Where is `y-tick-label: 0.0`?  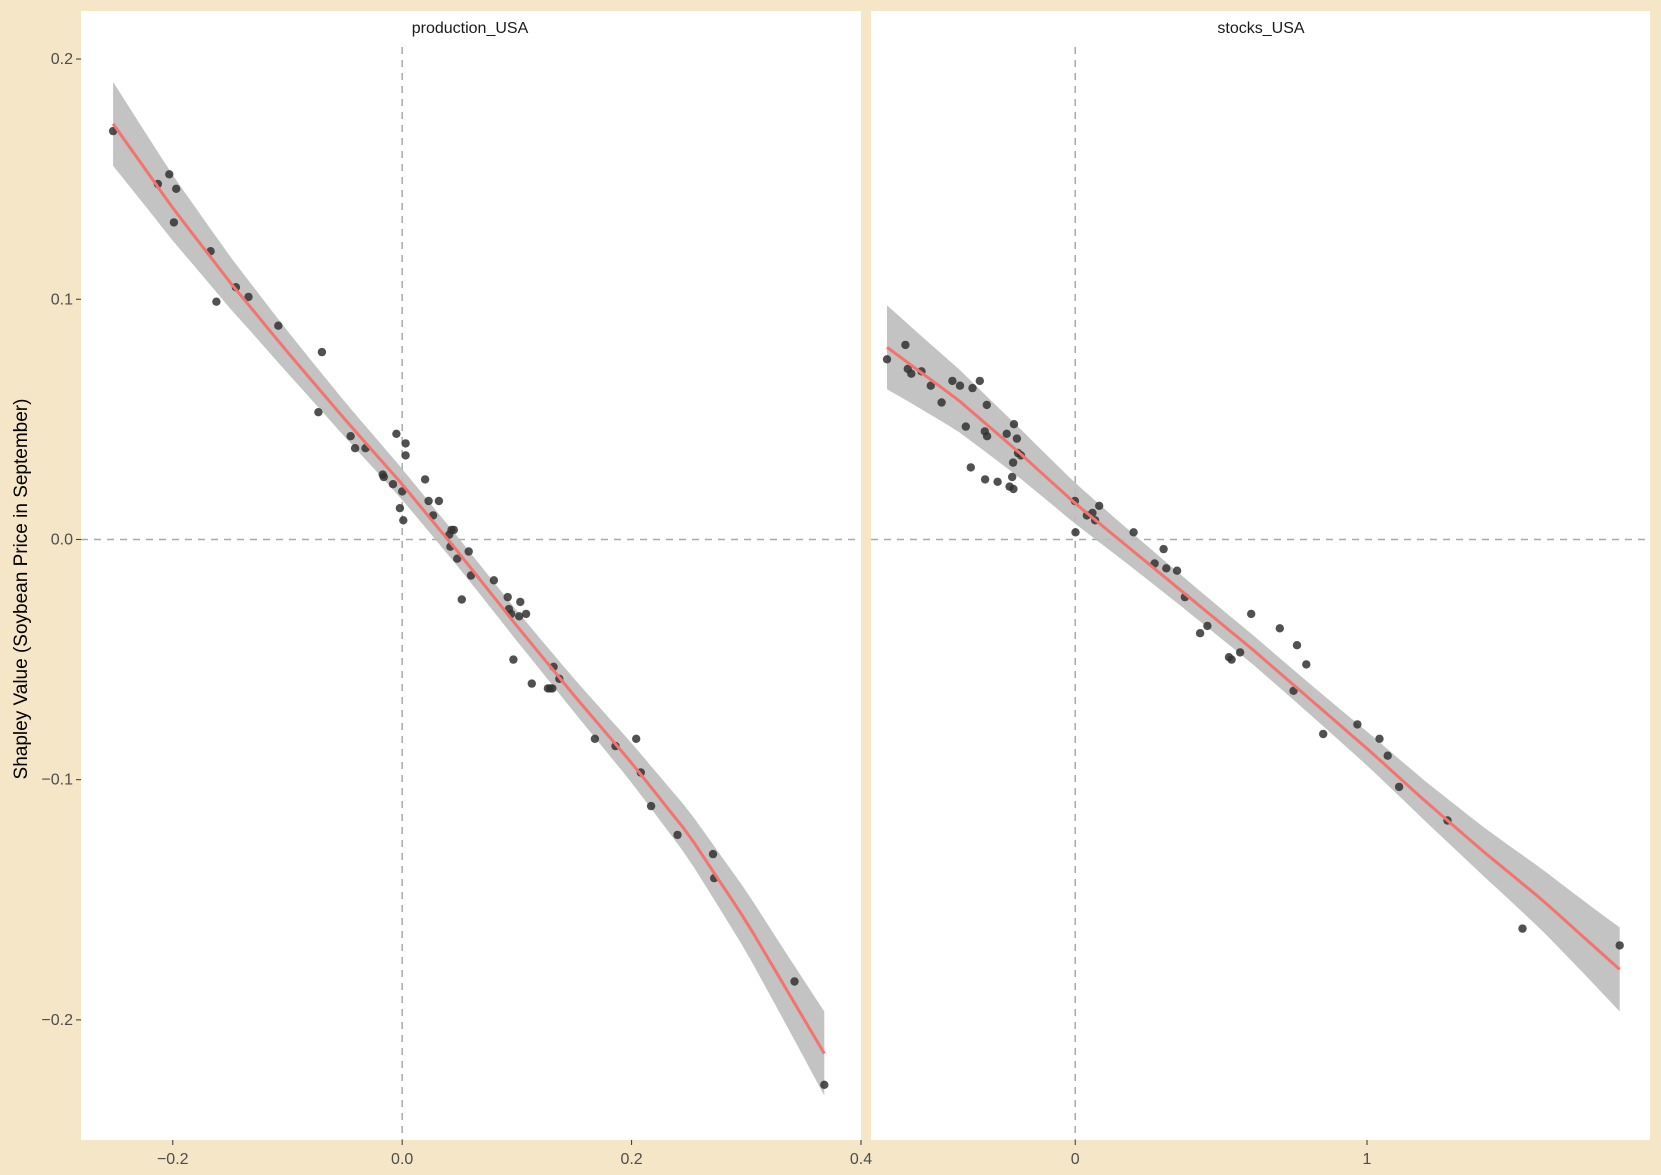
y-tick-label: 0.0 is located at coordinates (62, 539).